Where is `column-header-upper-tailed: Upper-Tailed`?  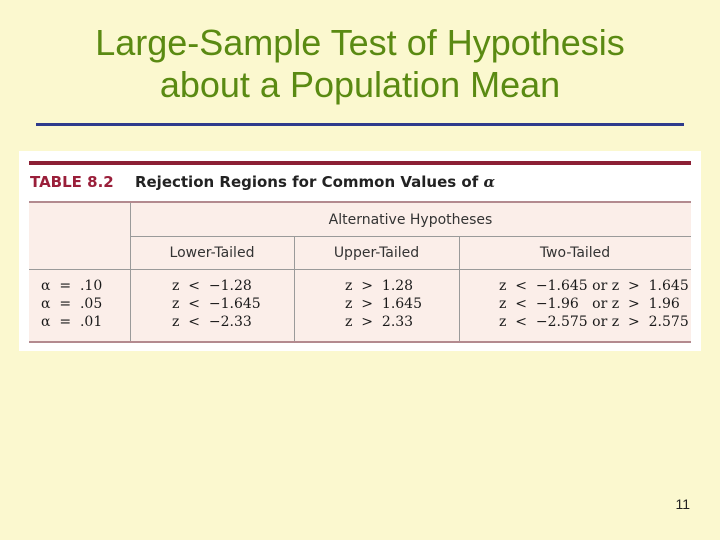 column-header-upper-tailed: Upper-Tailed is located at coordinates (376, 253).